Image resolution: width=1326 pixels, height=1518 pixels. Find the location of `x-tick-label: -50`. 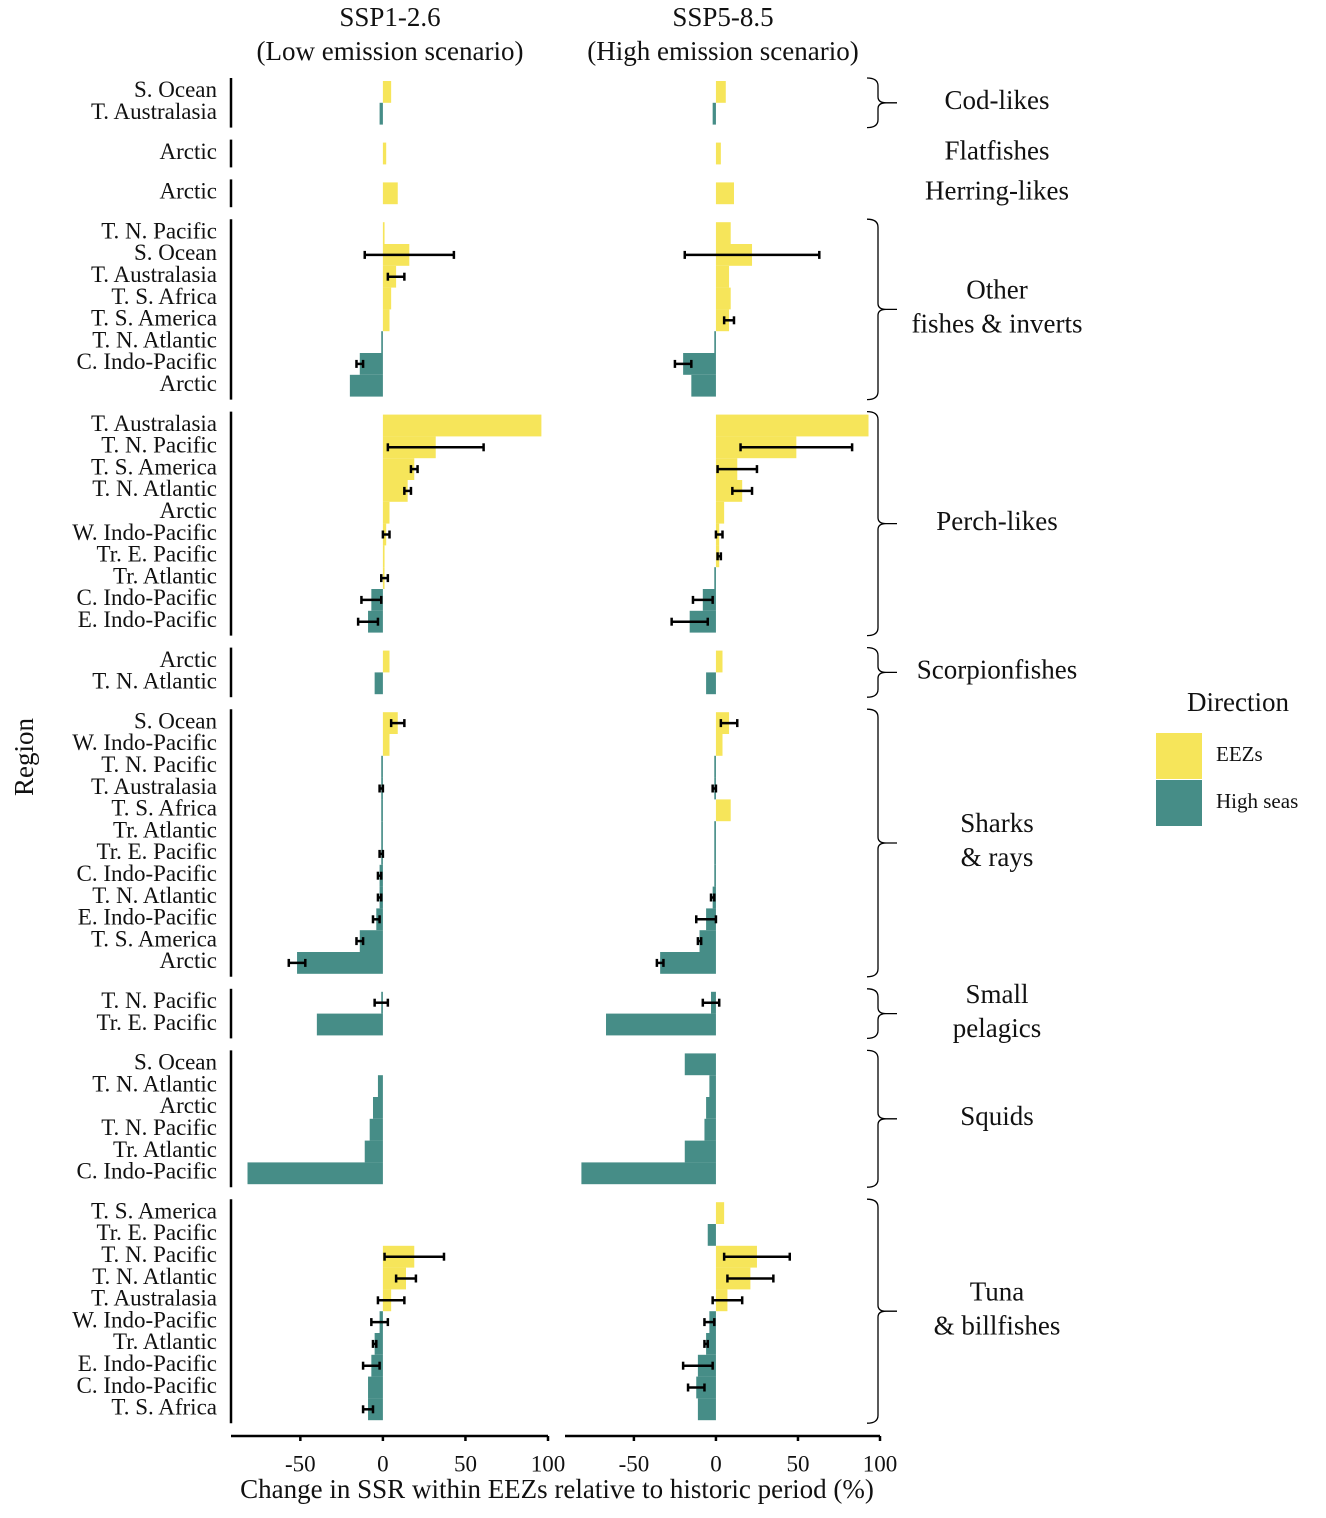

x-tick-label: -50 is located at coordinates (634, 1463).